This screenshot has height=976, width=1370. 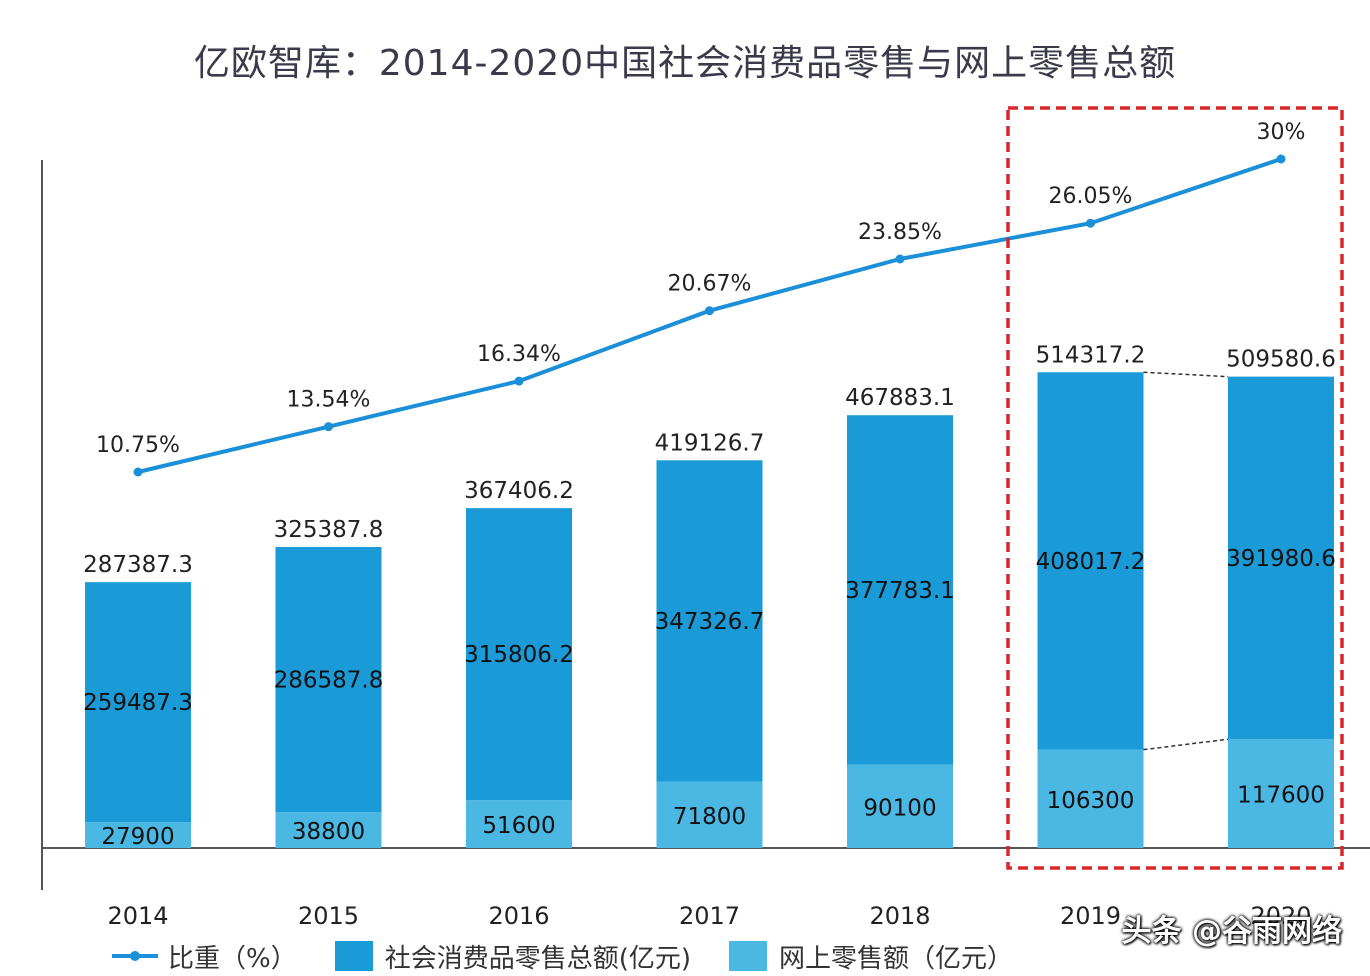 I want to click on x-tick-2015: 2015, so click(x=328, y=916).